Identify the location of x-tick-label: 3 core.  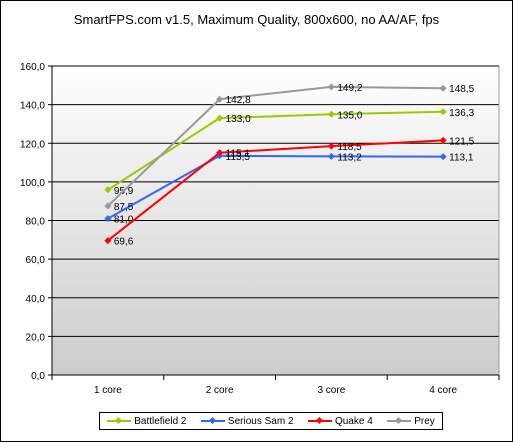
(331, 390).